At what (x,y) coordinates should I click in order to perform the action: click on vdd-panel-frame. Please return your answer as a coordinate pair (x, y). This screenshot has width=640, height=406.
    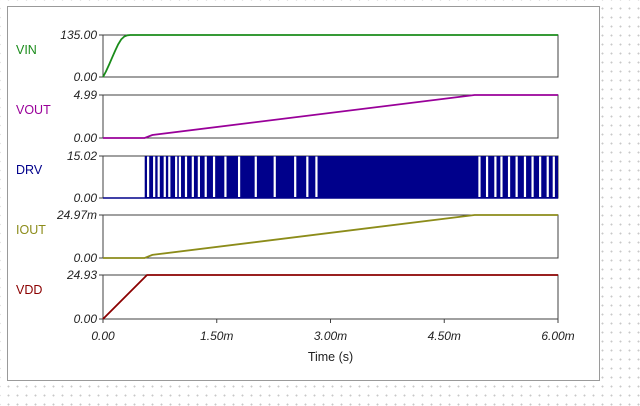
    Looking at the image, I should click on (330, 297).